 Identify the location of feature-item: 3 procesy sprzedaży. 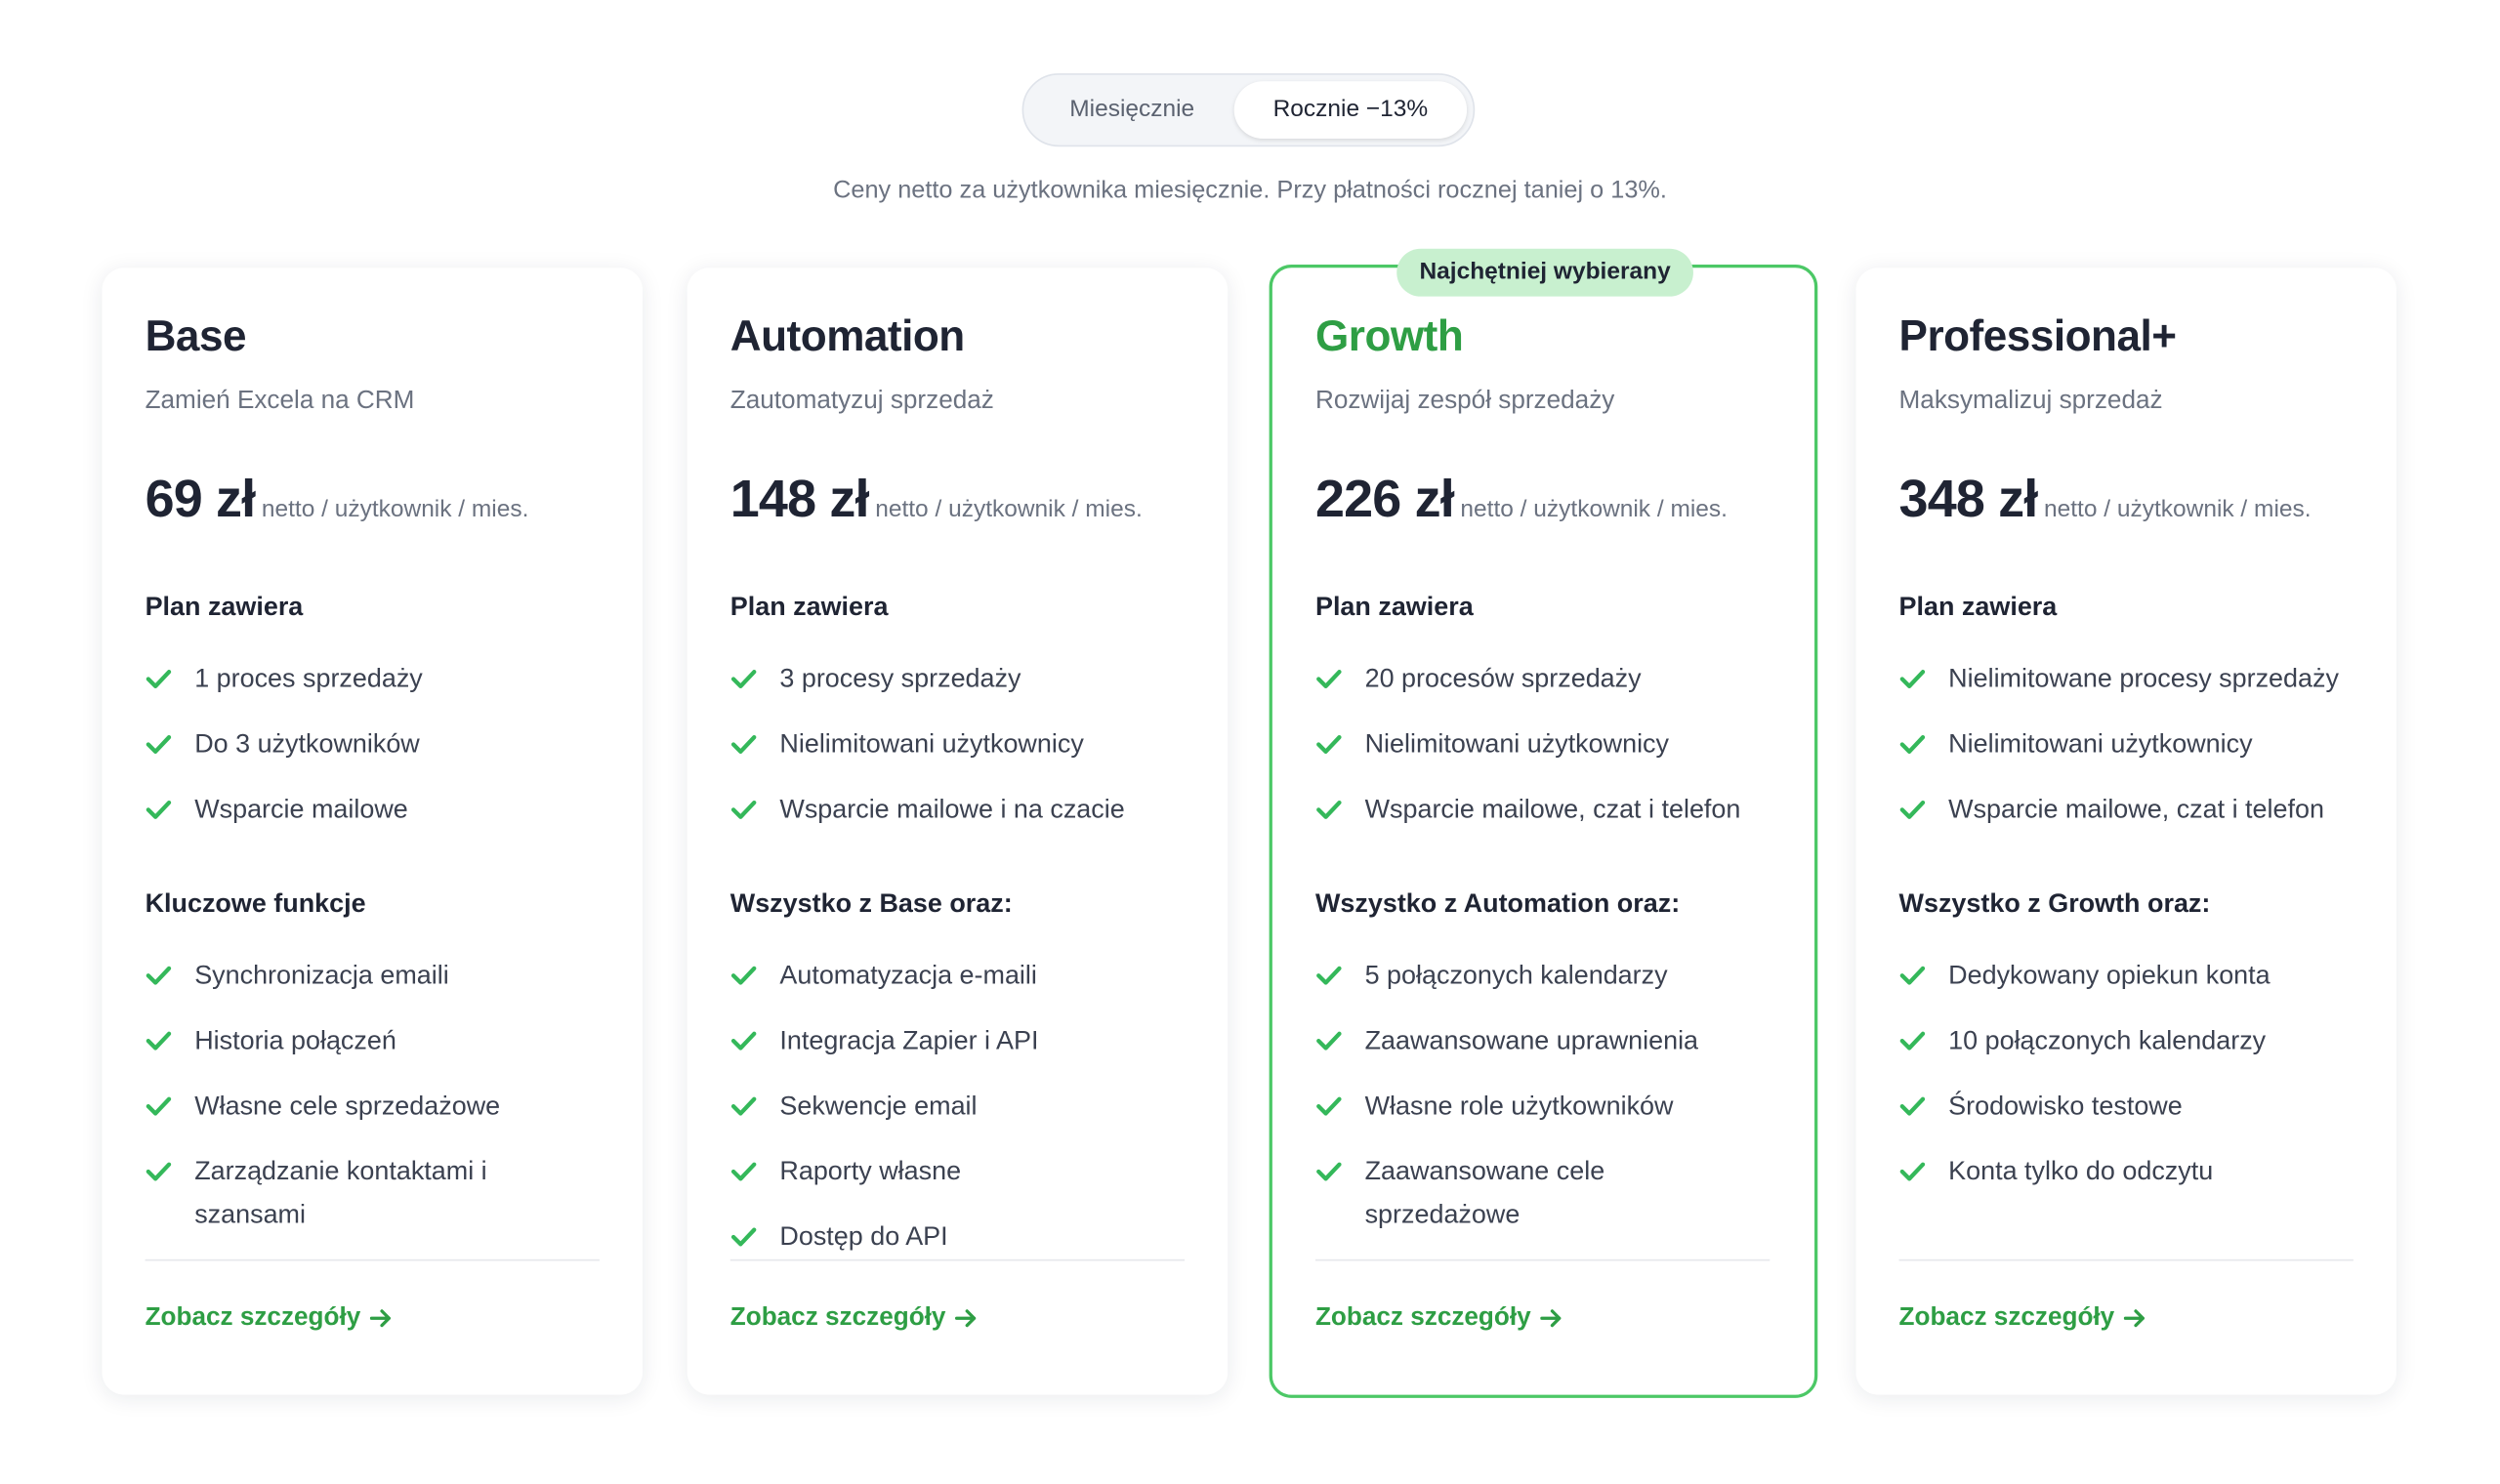
(961, 680).